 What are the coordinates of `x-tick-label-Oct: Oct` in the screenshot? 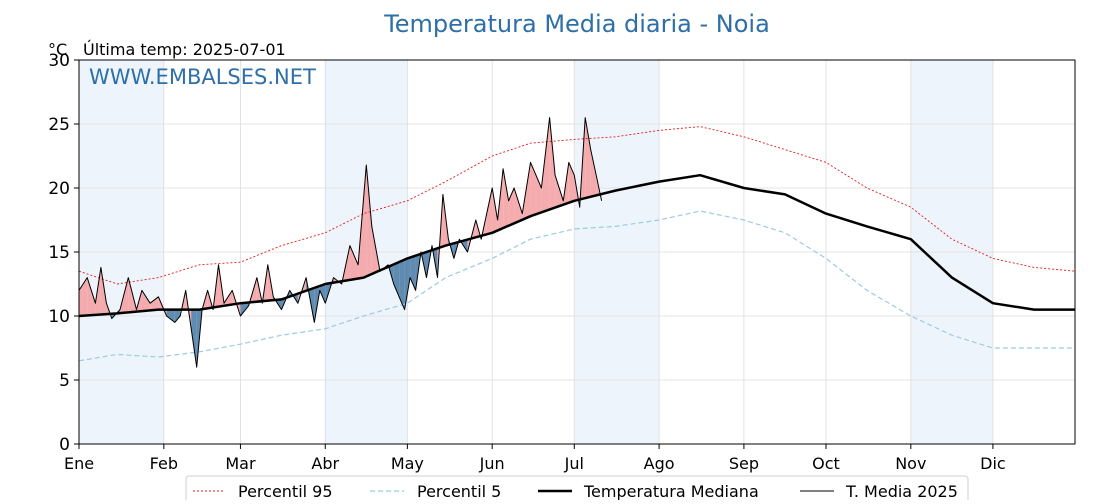 It's located at (826, 463).